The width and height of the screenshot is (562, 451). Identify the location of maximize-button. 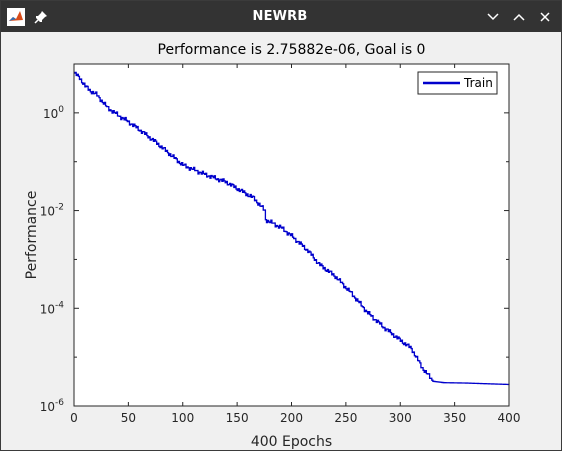
(519, 17).